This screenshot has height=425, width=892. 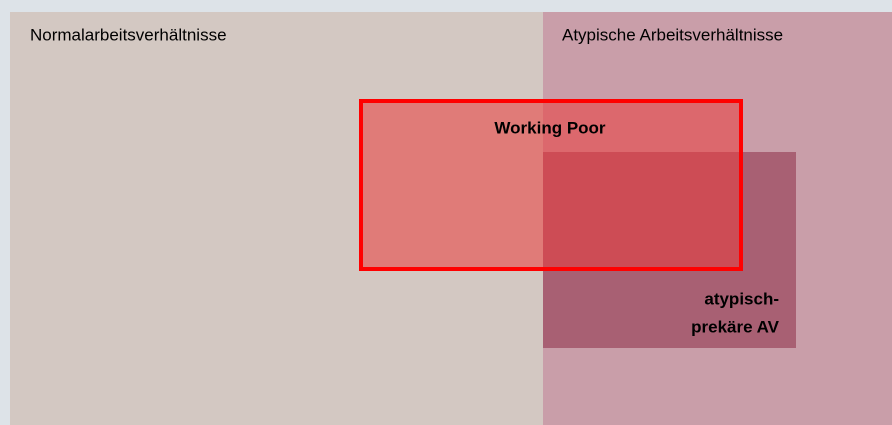 I want to click on precarious-label-line: prekäre AV, so click(x=735, y=326).